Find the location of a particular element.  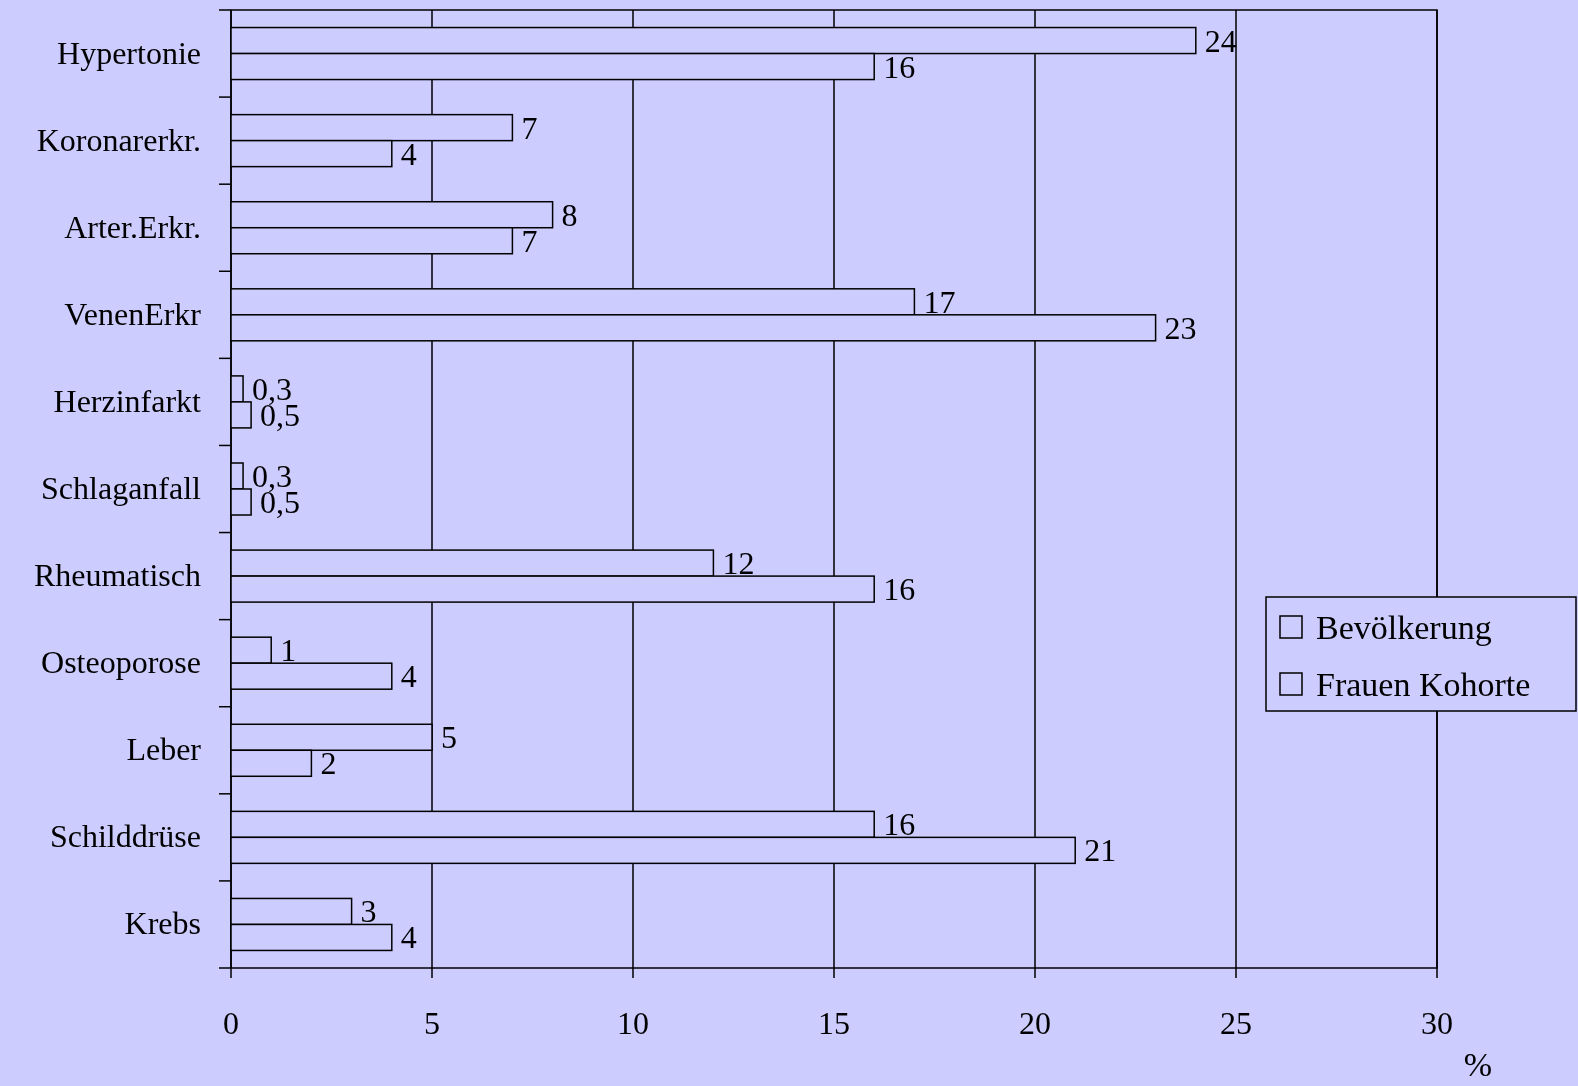

x-tick-label: 10 is located at coordinates (633, 1023).